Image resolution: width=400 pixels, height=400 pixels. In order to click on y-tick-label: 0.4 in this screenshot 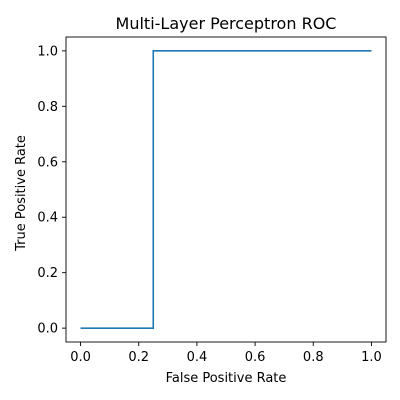, I will do `click(47, 218)`.